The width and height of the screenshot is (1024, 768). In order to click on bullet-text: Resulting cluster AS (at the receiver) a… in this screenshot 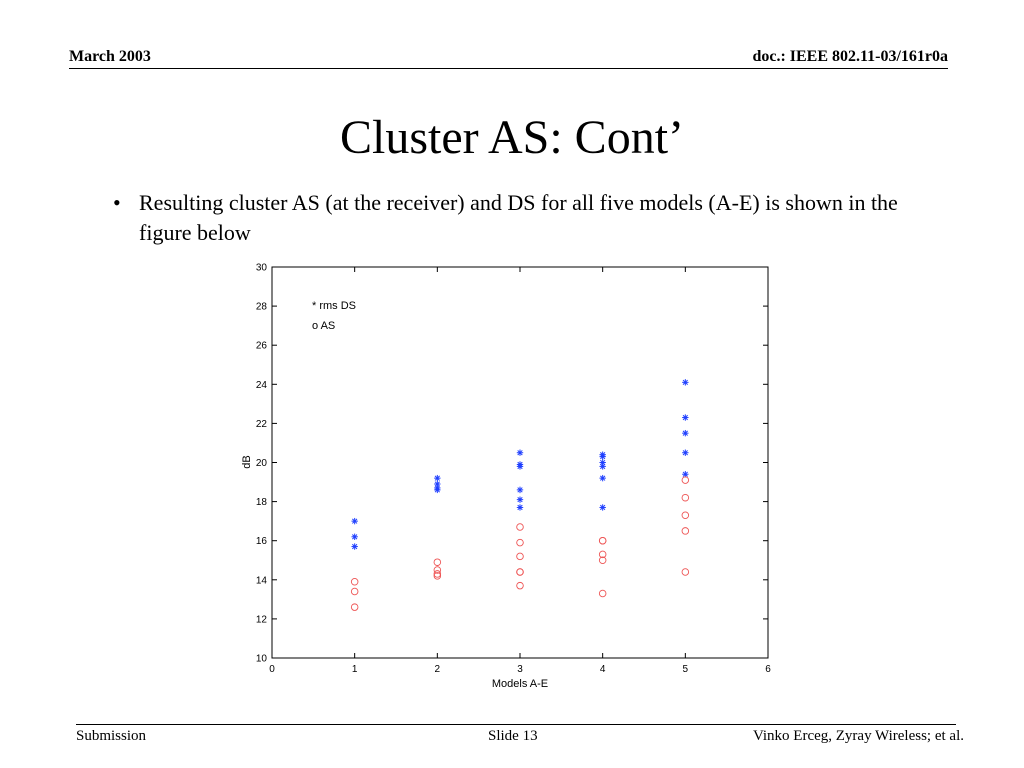, I will do `click(518, 217)`.